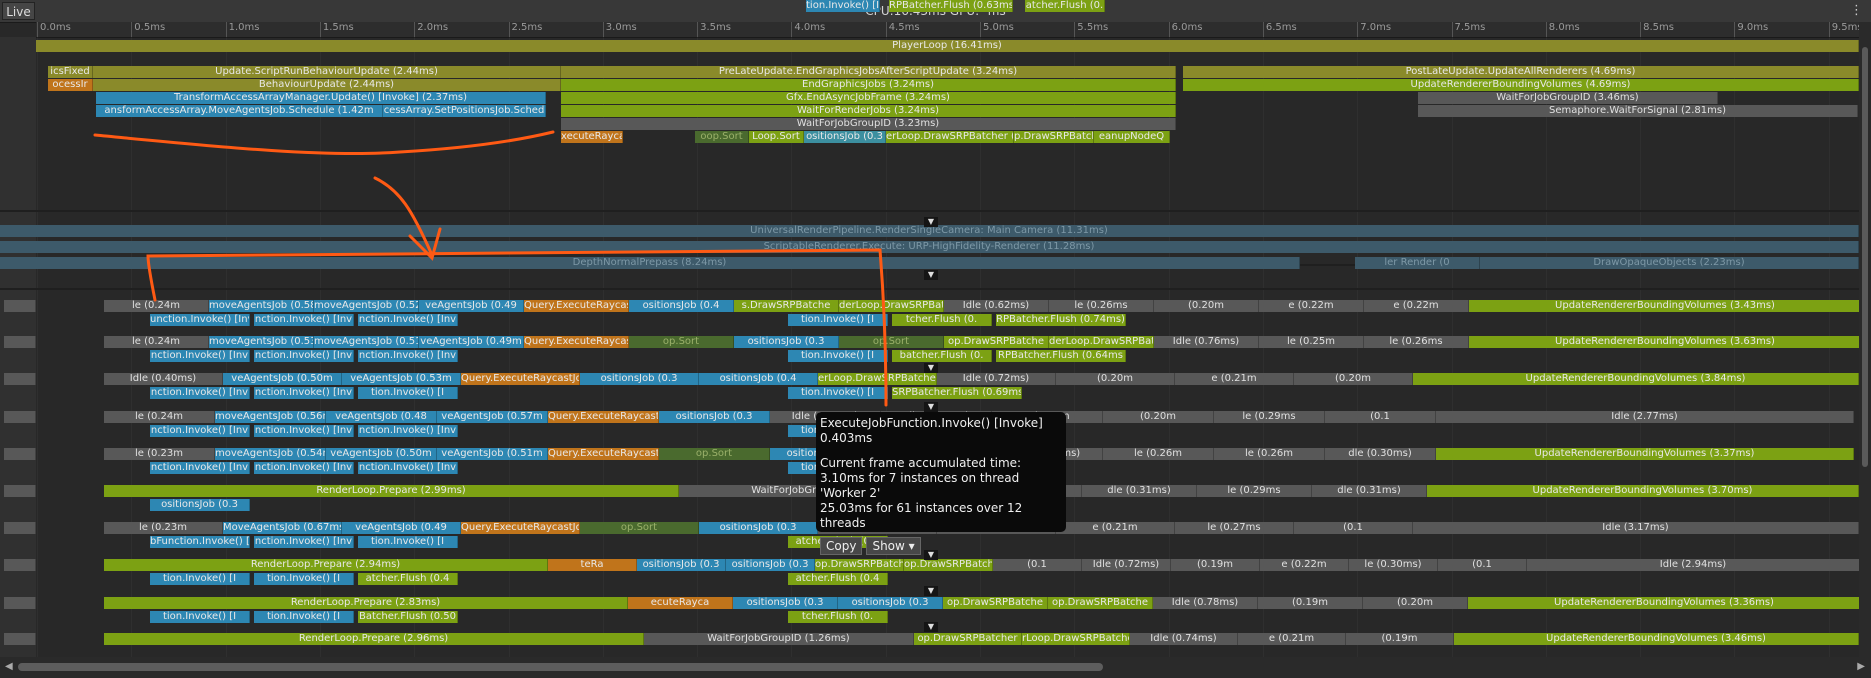  Describe the element at coordinates (1856, 10) in the screenshot. I see `kebab-menu-icon: ⋮` at that location.